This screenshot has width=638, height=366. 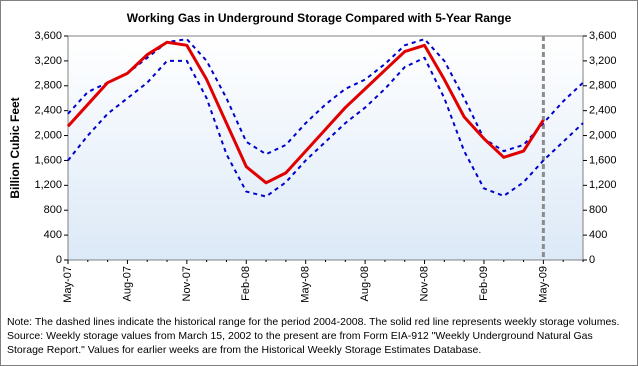 I want to click on y-tick-label: 0, so click(x=59, y=260).